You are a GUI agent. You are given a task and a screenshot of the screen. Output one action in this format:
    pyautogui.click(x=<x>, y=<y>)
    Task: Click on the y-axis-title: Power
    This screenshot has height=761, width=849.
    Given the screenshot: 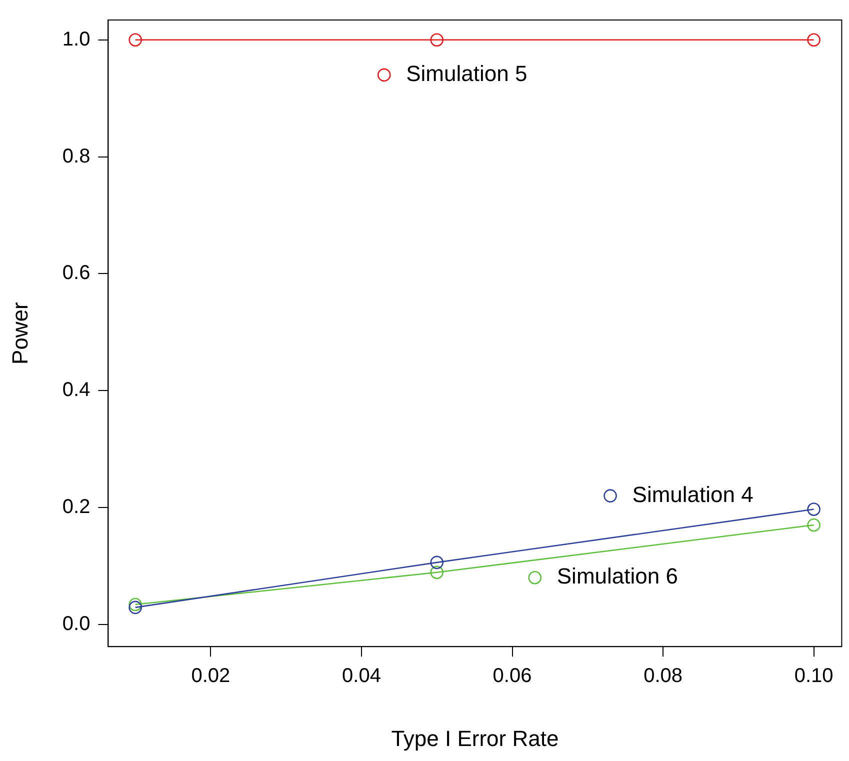 What is the action you would take?
    pyautogui.click(x=19, y=333)
    